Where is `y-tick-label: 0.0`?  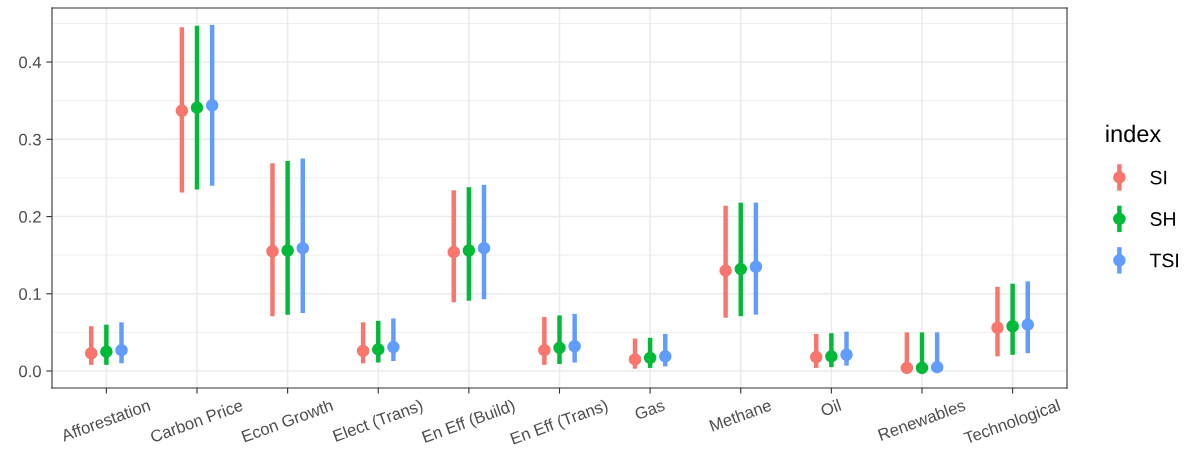
y-tick-label: 0.0 is located at coordinates (30, 371).